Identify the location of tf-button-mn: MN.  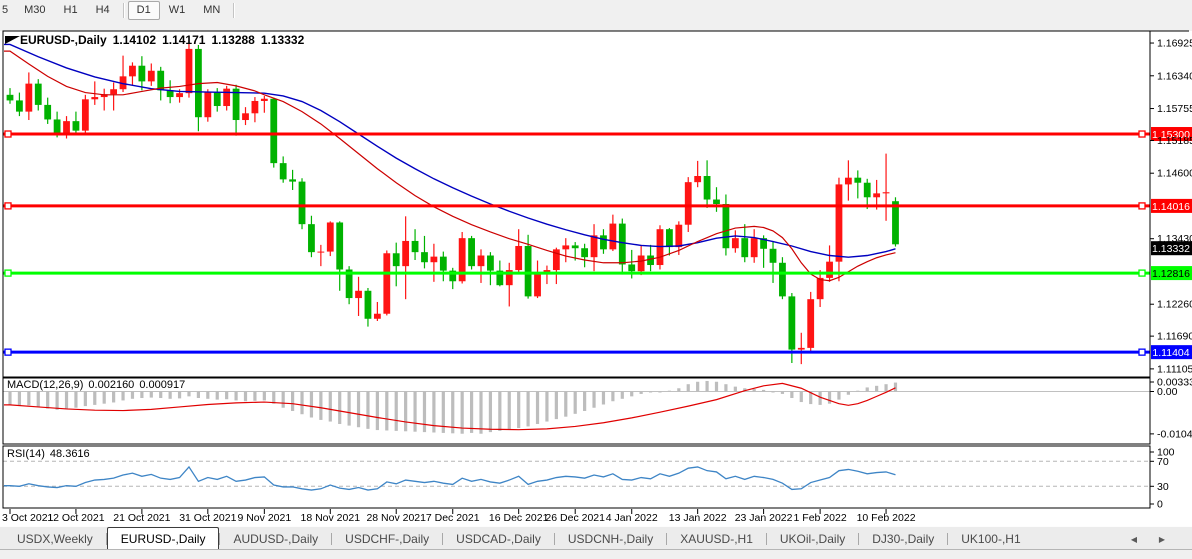
(212, 10).